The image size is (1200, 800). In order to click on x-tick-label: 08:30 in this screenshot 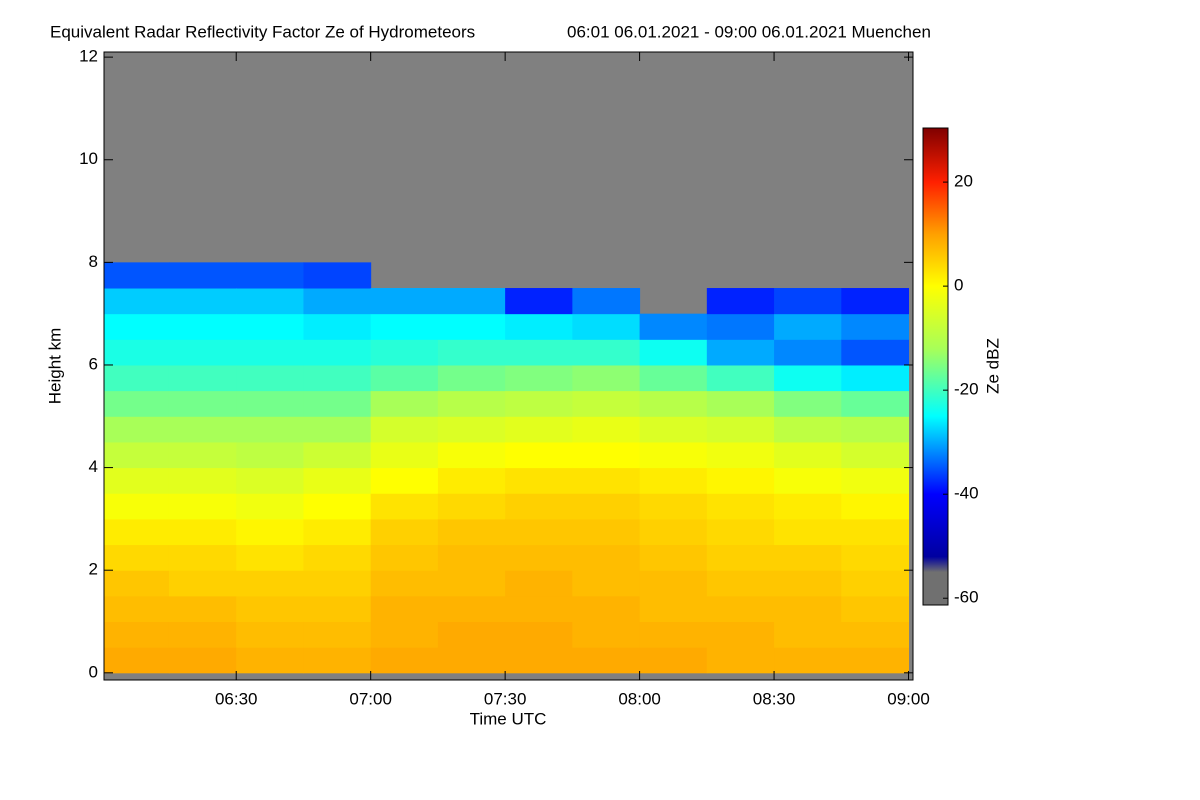, I will do `click(774, 698)`.